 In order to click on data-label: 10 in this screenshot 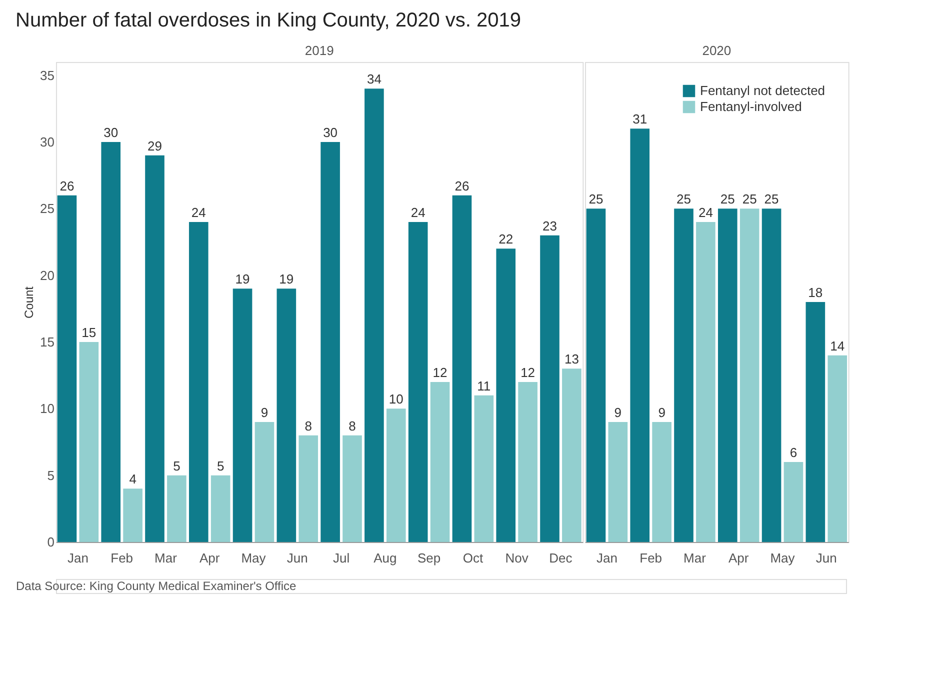, I will do `click(396, 399)`.